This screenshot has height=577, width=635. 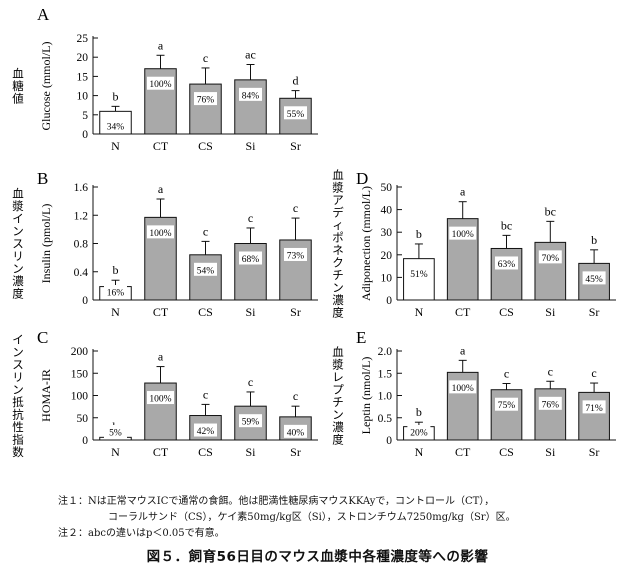 What do you see at coordinates (85, 116) in the screenshot?
I see `y-tick-label: 5` at bounding box center [85, 116].